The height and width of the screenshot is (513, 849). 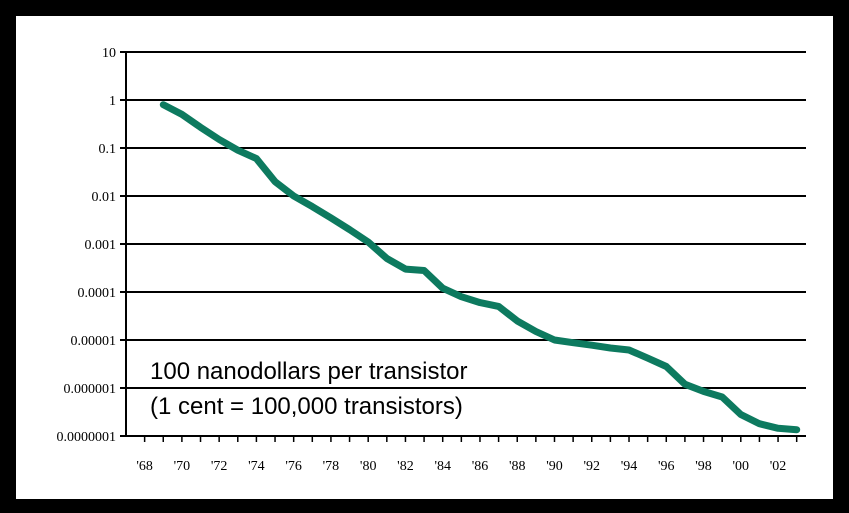 I want to click on x-tick-label: '94, so click(x=629, y=466).